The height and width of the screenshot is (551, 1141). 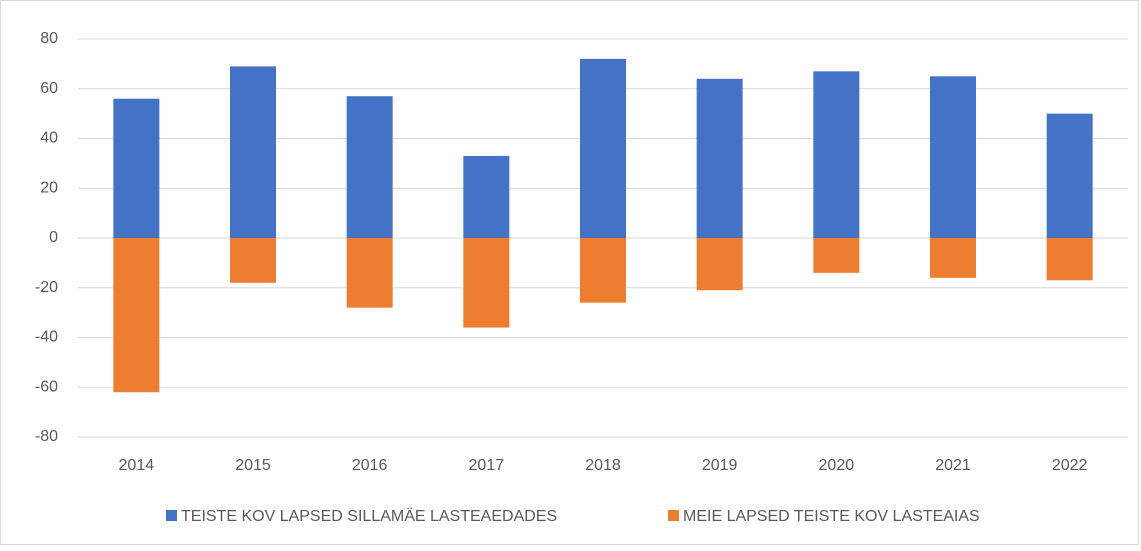 What do you see at coordinates (46, 287) in the screenshot?
I see `y-tick-label: -20` at bounding box center [46, 287].